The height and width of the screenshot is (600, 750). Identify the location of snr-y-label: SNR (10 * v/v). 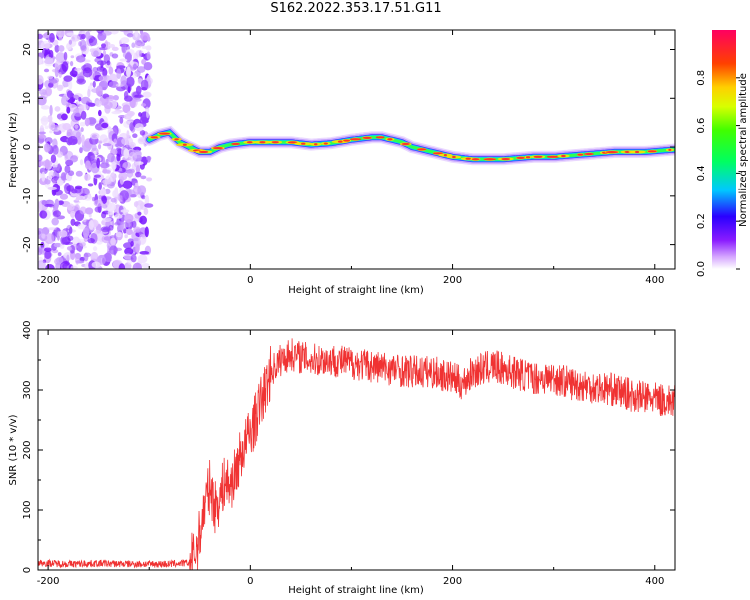
(13, 449).